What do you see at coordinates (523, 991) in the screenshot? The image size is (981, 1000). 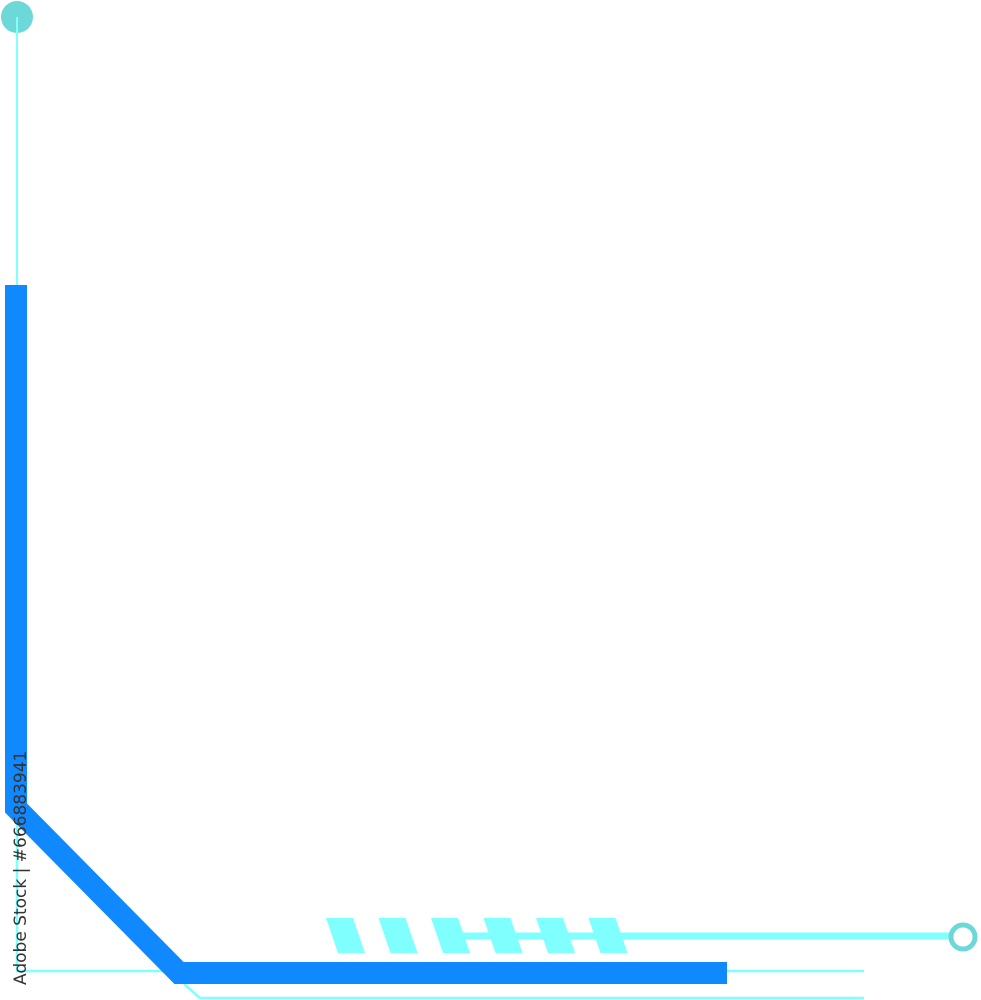 I see `bottom-thin-line` at bounding box center [523, 991].